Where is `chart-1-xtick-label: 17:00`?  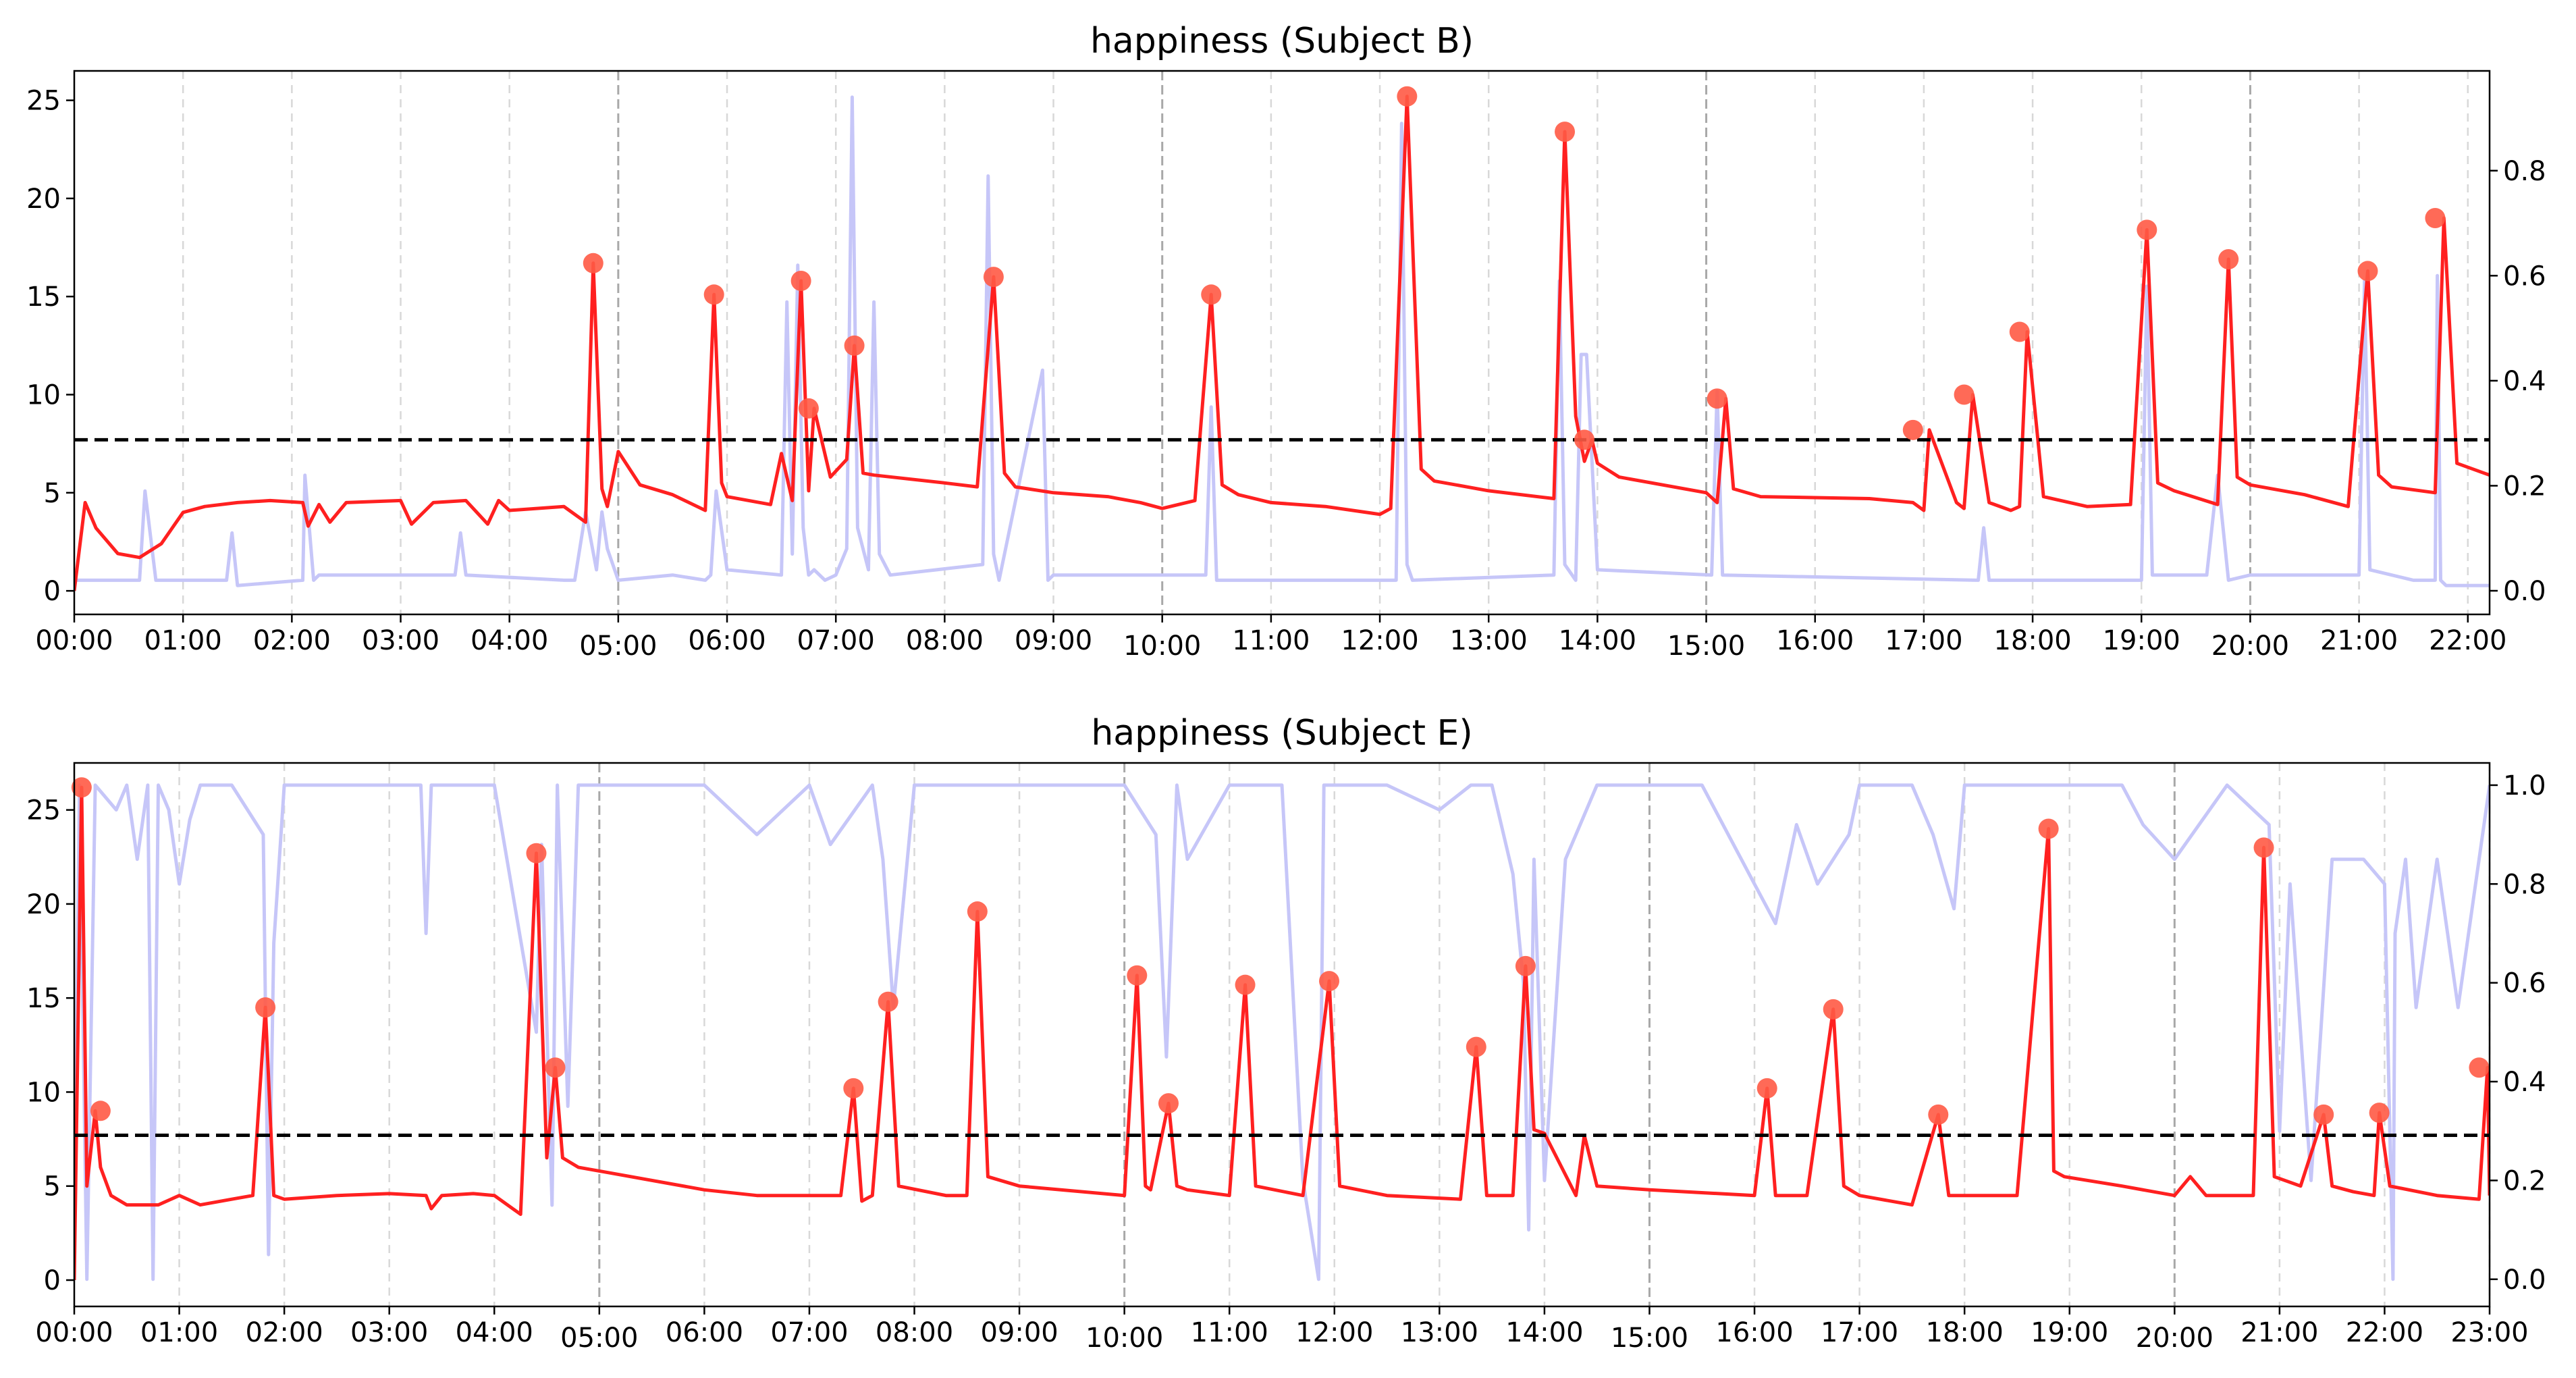
chart-1-xtick-label: 17:00 is located at coordinates (1924, 640).